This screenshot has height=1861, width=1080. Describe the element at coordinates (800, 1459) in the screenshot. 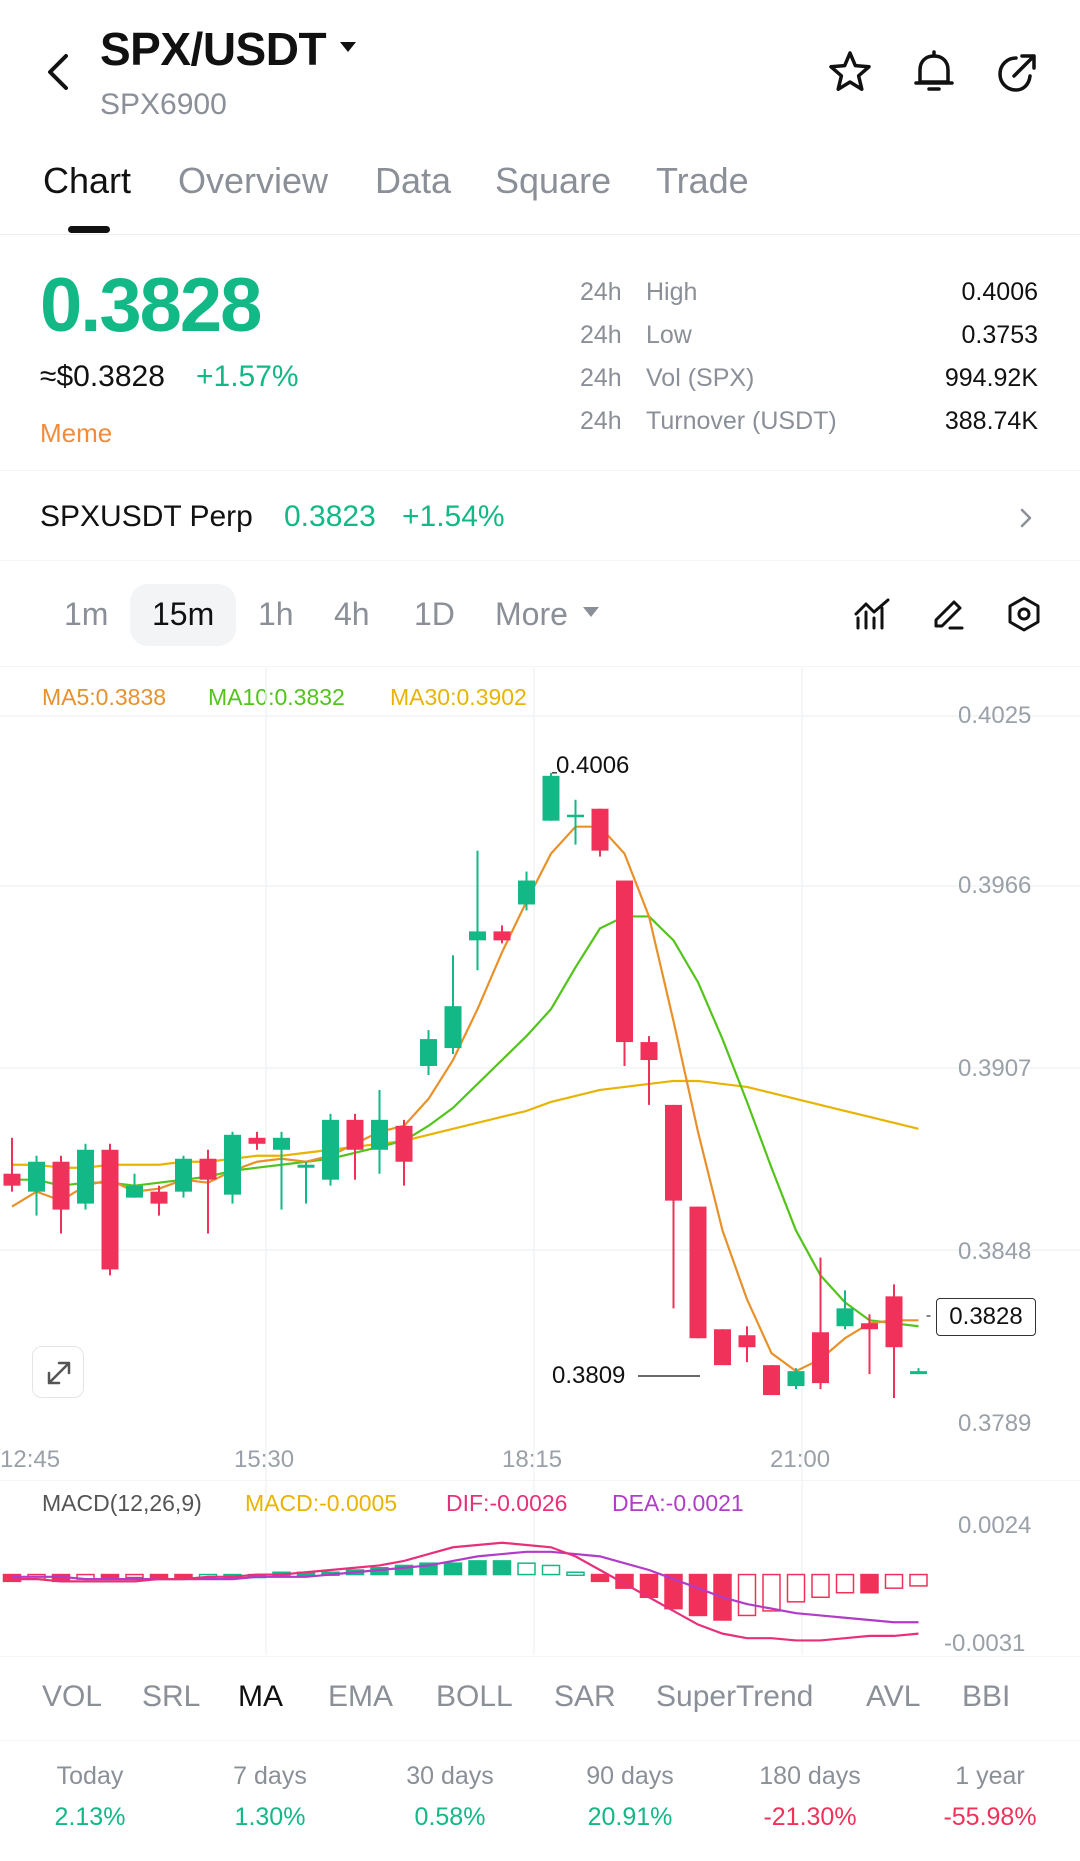

I see `x-tick-3: 21:00` at that location.